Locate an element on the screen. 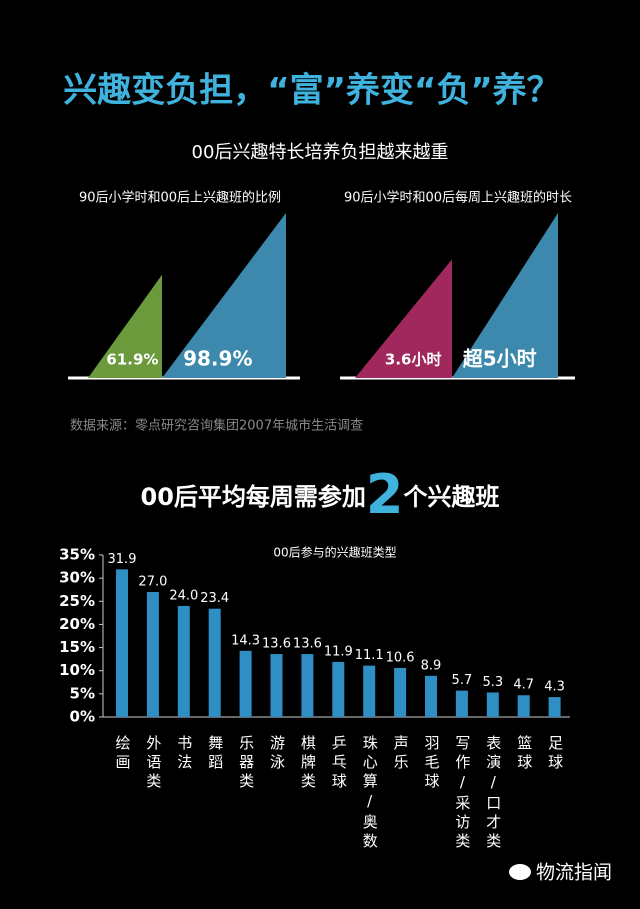 This screenshot has height=909, width=640. panel-title: 90后小学时和00后每周上兴趣班的时长 is located at coordinates (458, 198).